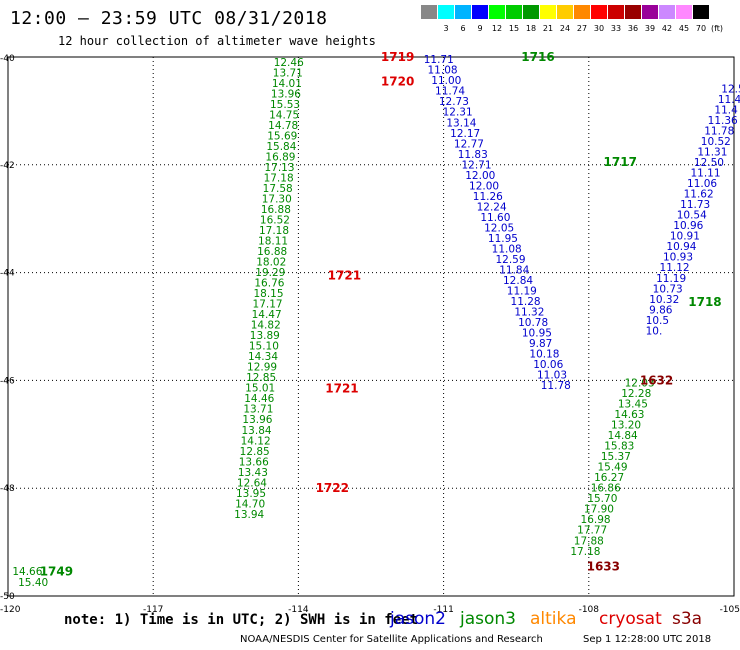 The image size is (740, 650). I want to click on wave-height-value: 11.11, so click(705, 174).